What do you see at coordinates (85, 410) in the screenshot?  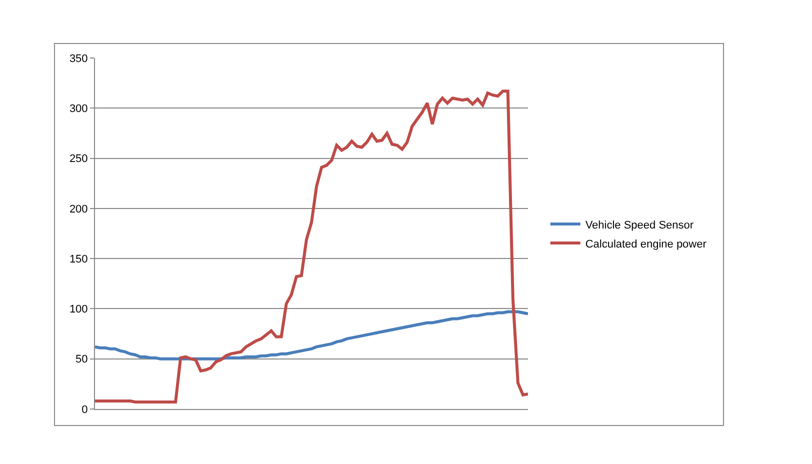 I see `y-tick-label: 0` at bounding box center [85, 410].